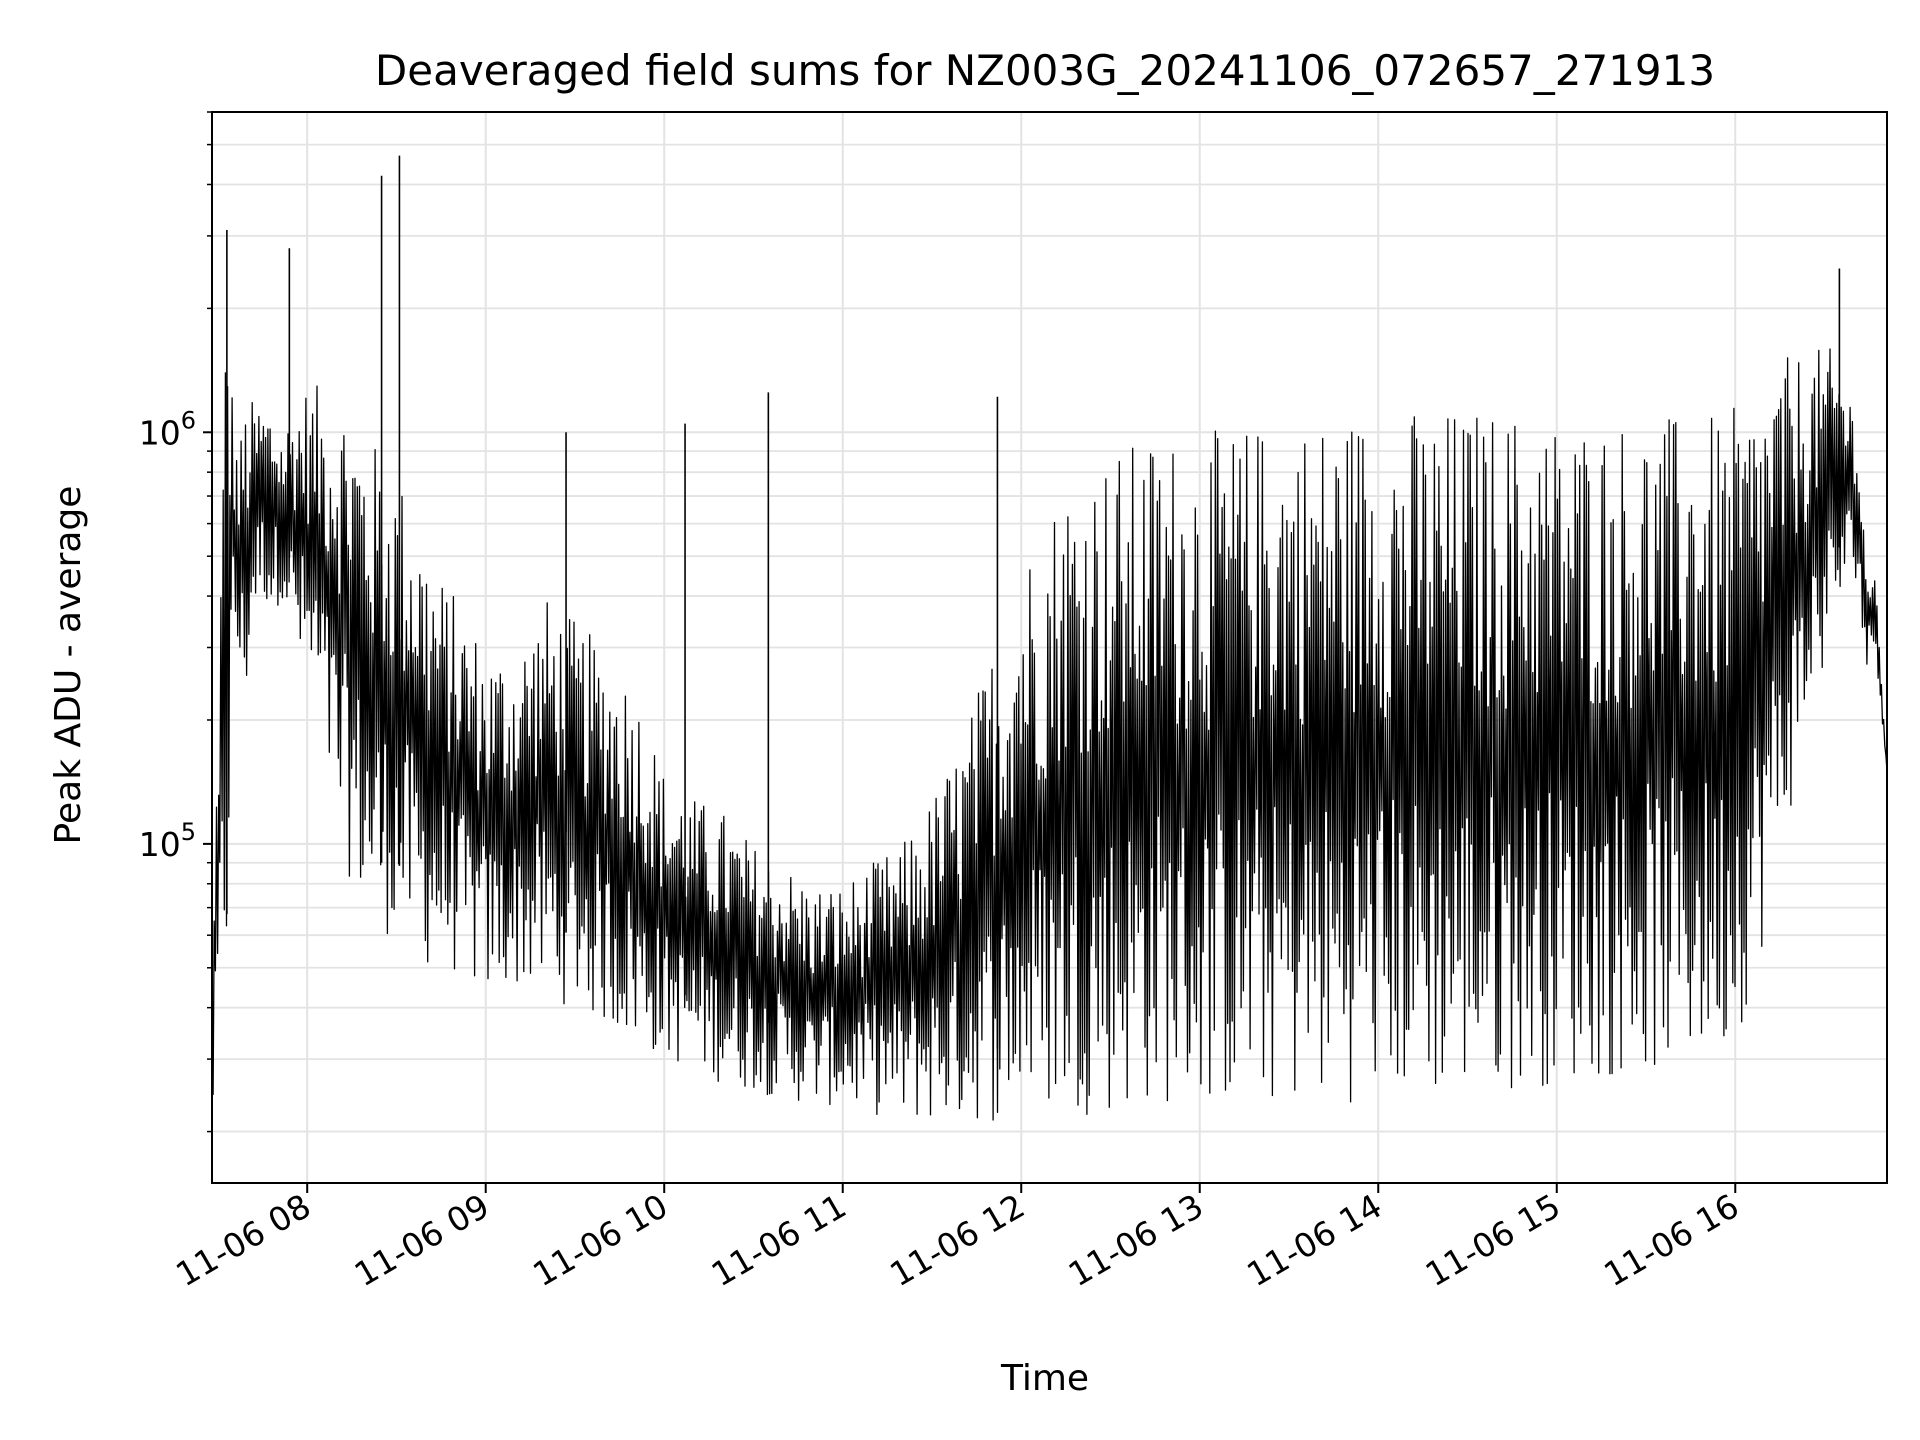 The height and width of the screenshot is (1440, 1920). What do you see at coordinates (68, 665) in the screenshot?
I see `y-axis-label: Peak ADU - average` at bounding box center [68, 665].